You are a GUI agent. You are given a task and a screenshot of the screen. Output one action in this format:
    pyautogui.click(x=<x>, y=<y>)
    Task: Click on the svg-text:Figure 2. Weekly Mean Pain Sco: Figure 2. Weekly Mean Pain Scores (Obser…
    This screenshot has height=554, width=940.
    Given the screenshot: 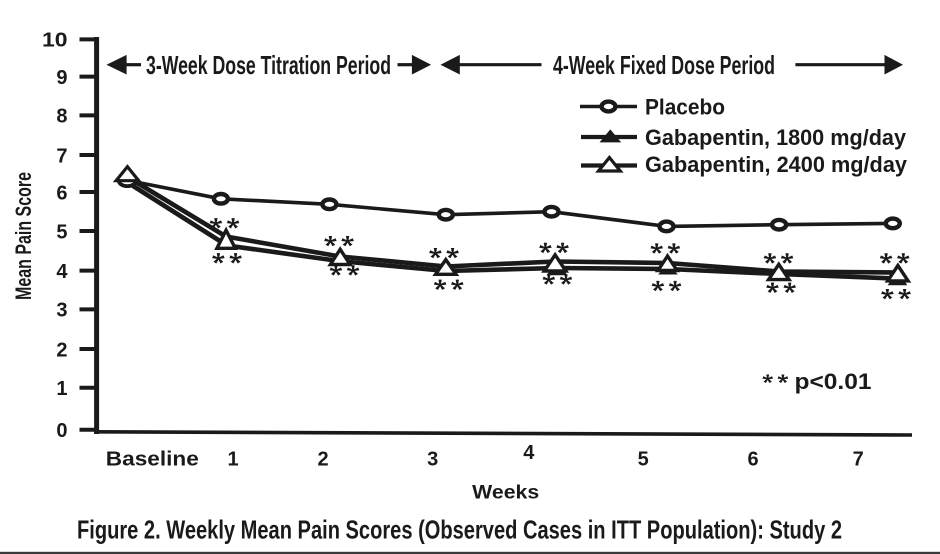 What is the action you would take?
    pyautogui.click(x=459, y=530)
    